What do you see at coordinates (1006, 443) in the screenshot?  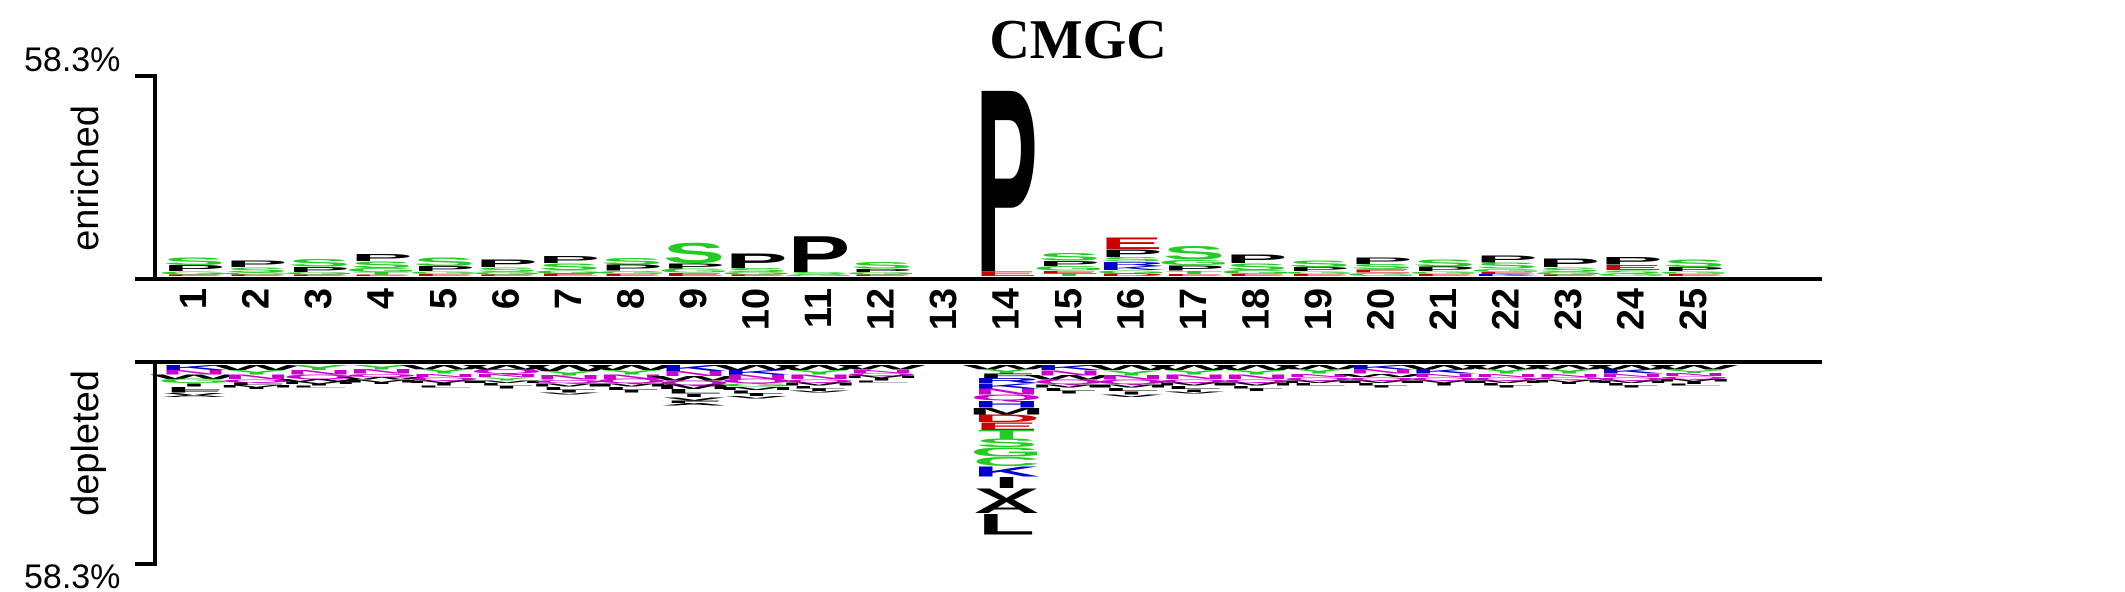 I see `depleted-residue-s: S` at bounding box center [1006, 443].